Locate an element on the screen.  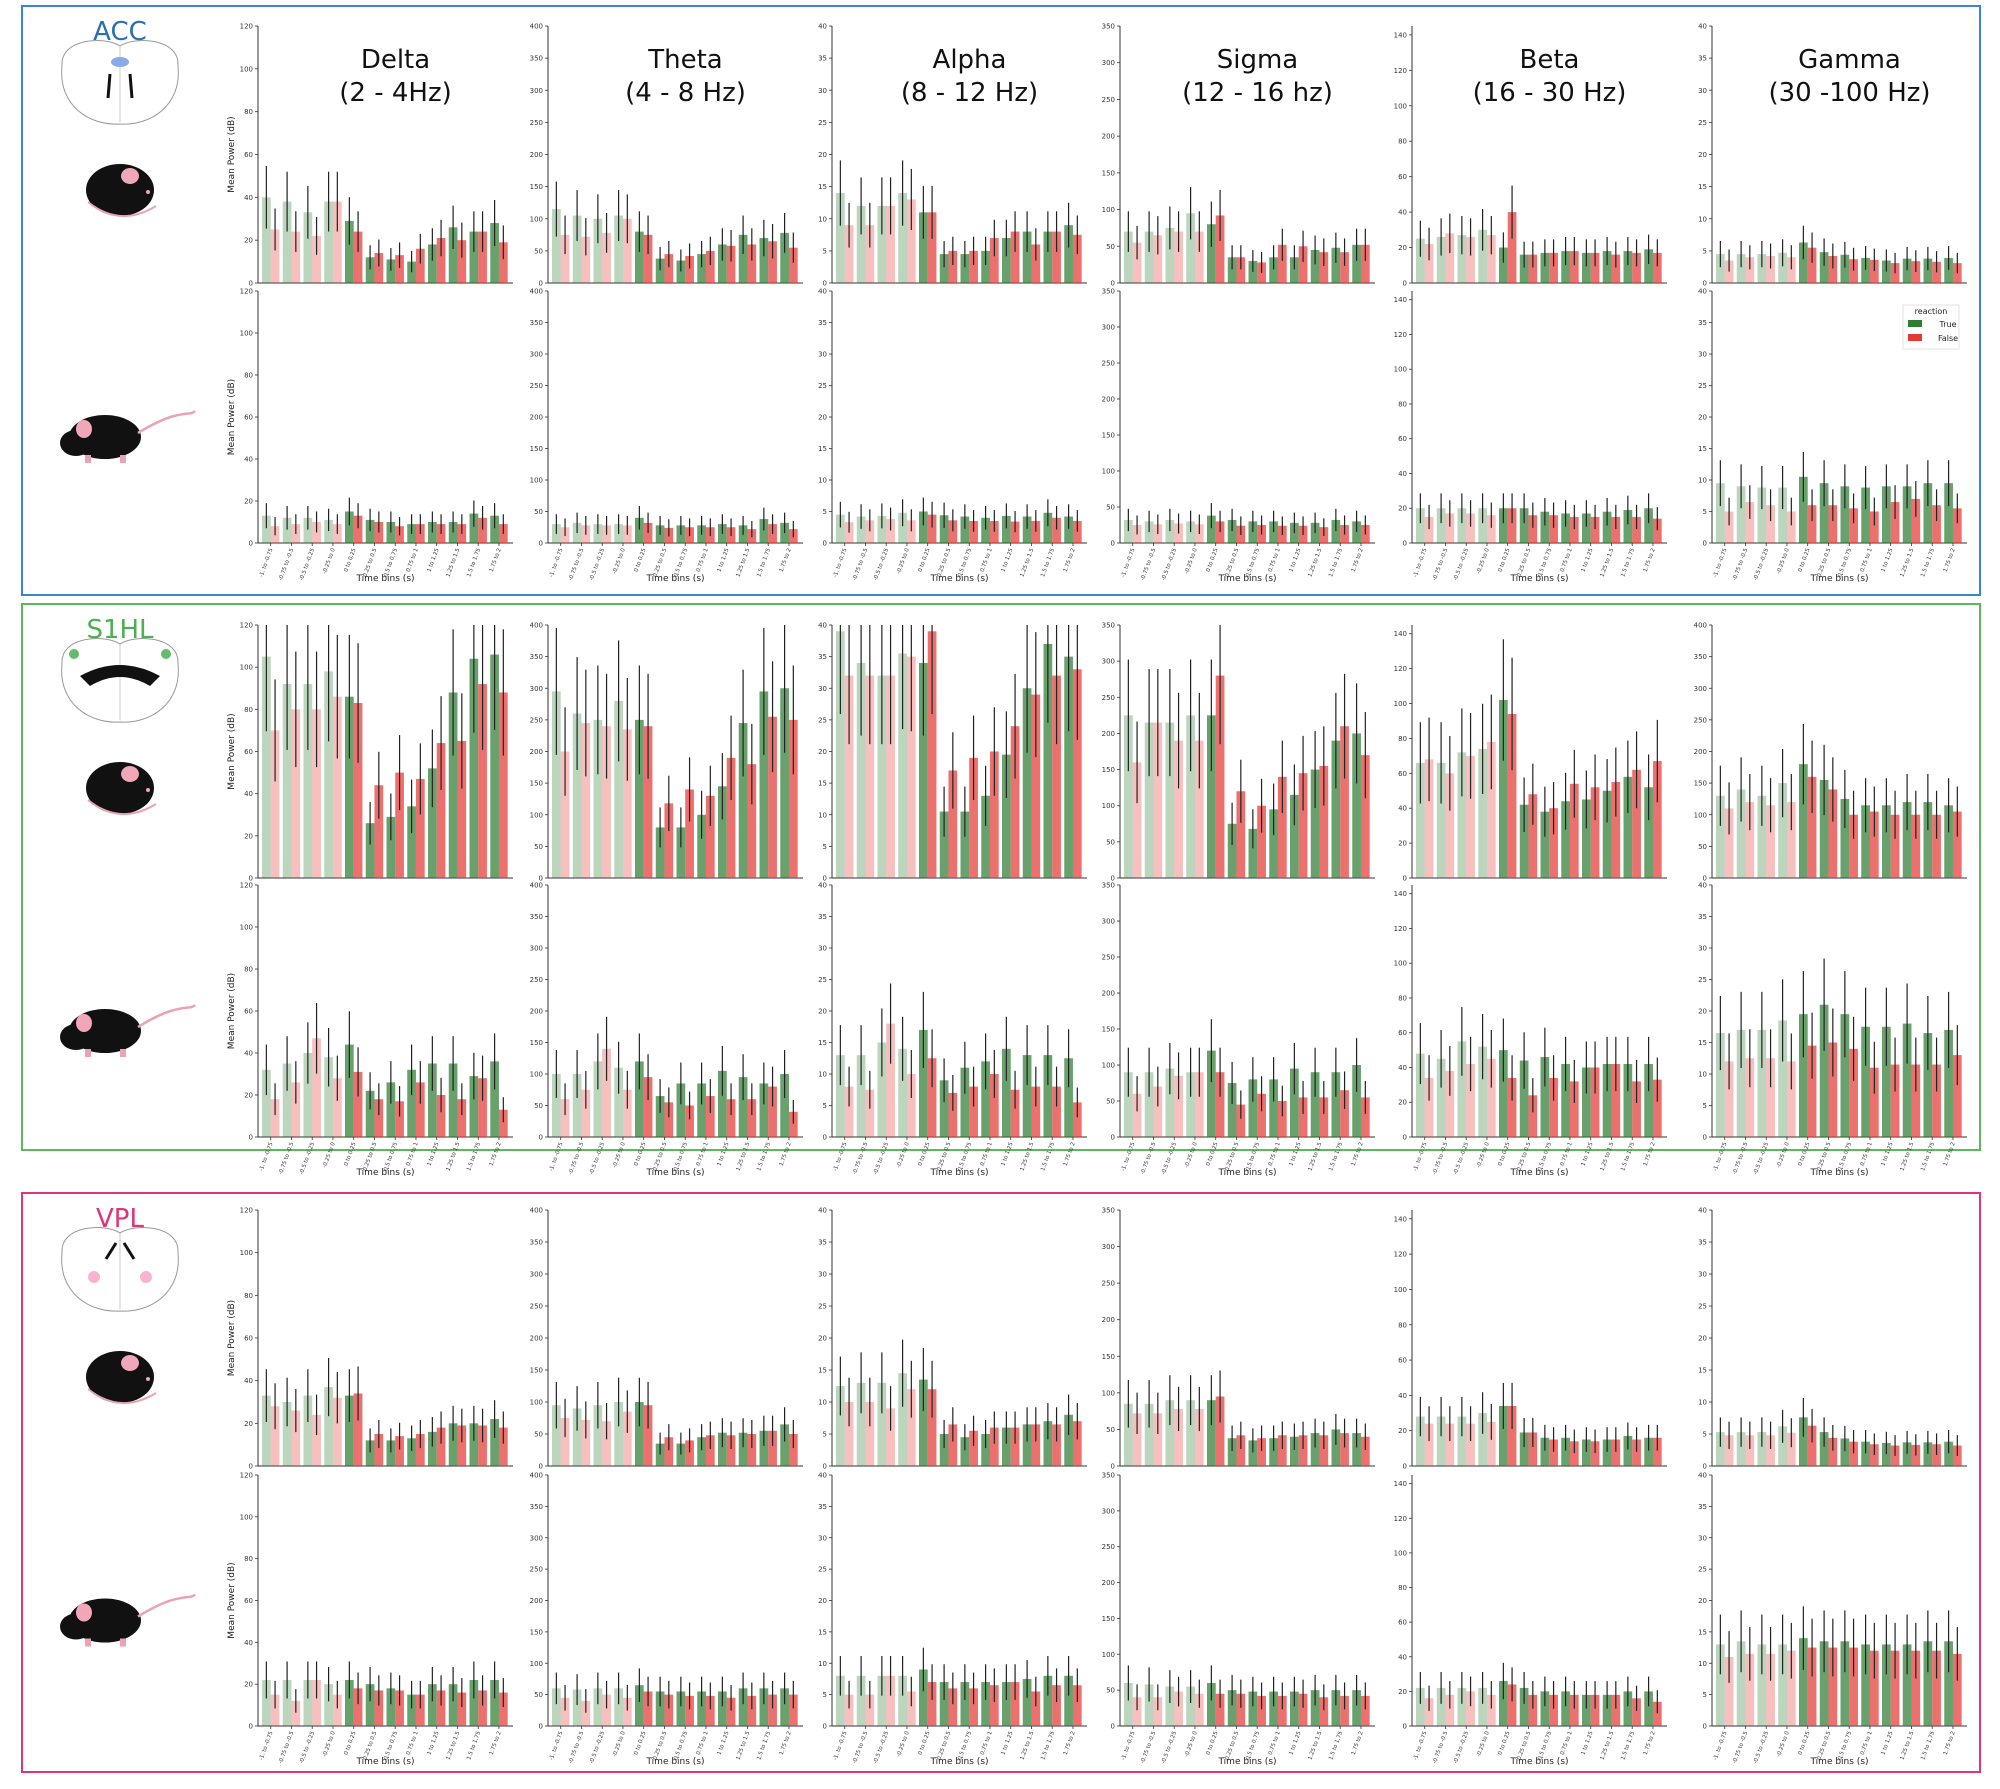
y-tick-label: 400 is located at coordinates (536, 886).